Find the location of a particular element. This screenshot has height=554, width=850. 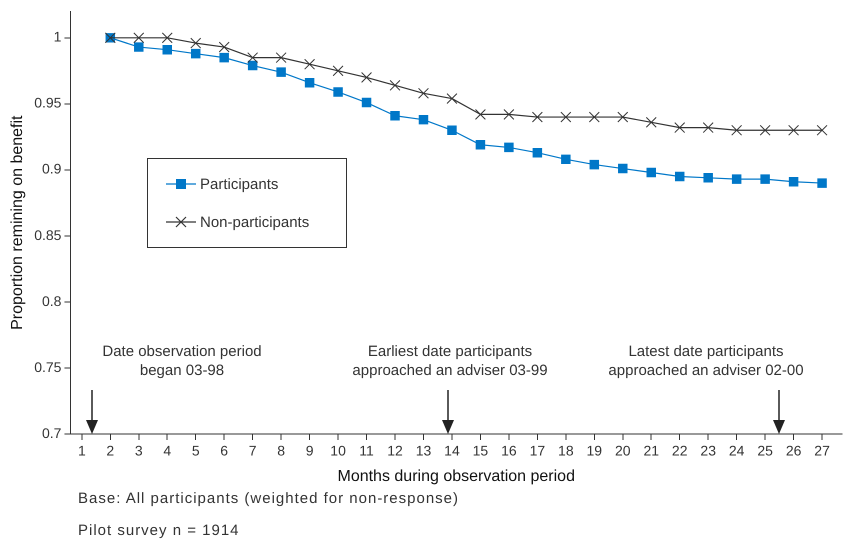

x-tick-label: 19 is located at coordinates (594, 450).